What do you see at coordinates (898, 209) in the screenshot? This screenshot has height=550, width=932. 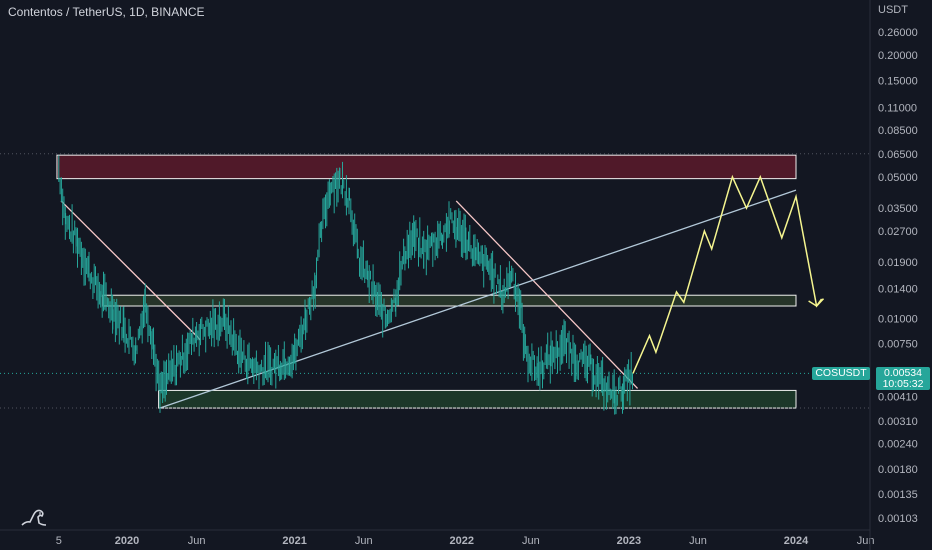 I see `y-tick-label: 0.03500` at bounding box center [898, 209].